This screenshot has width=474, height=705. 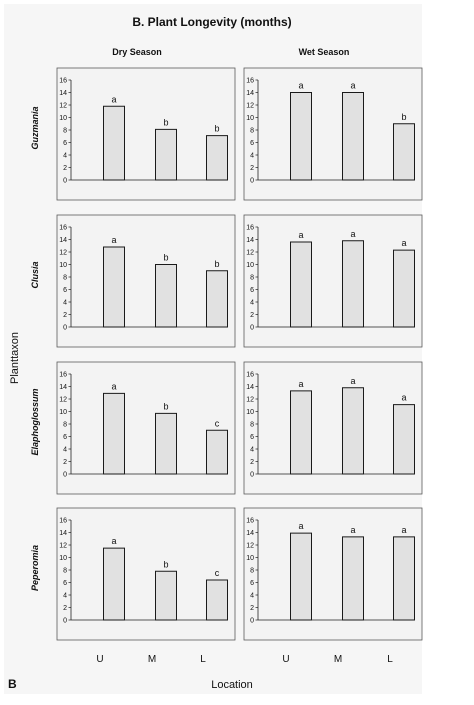 I want to click on panel-clusia-dry: 0 2 4 6 8 10 12 14 16 a b b, so click(x=146, y=281).